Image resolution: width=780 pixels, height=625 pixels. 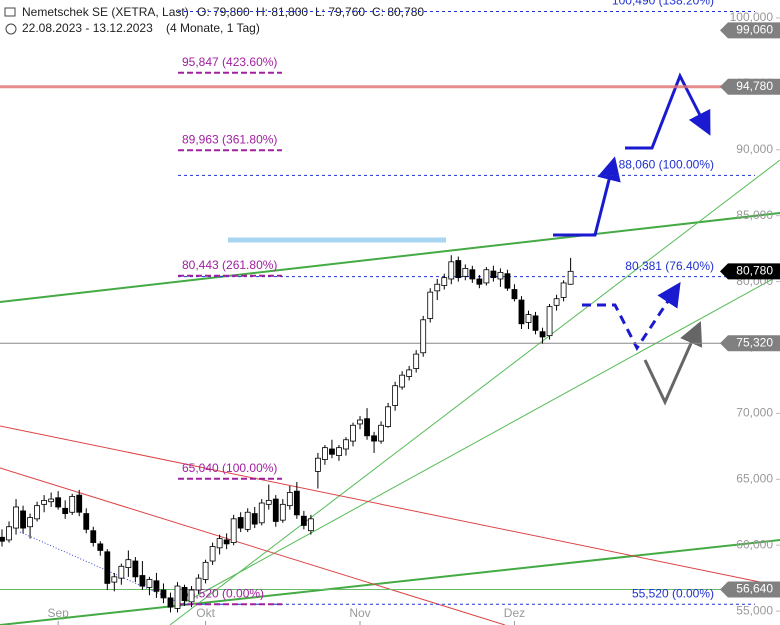 What do you see at coordinates (669, 266) in the screenshot?
I see `fib-label: 80,381 (76.40%)` at bounding box center [669, 266].